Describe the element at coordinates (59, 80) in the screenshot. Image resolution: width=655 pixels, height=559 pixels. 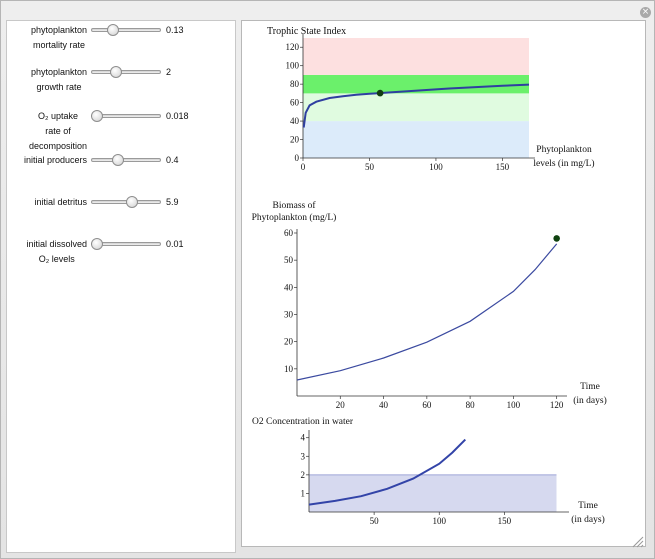
I see `control-label: phytoplankton growth rate` at that location.